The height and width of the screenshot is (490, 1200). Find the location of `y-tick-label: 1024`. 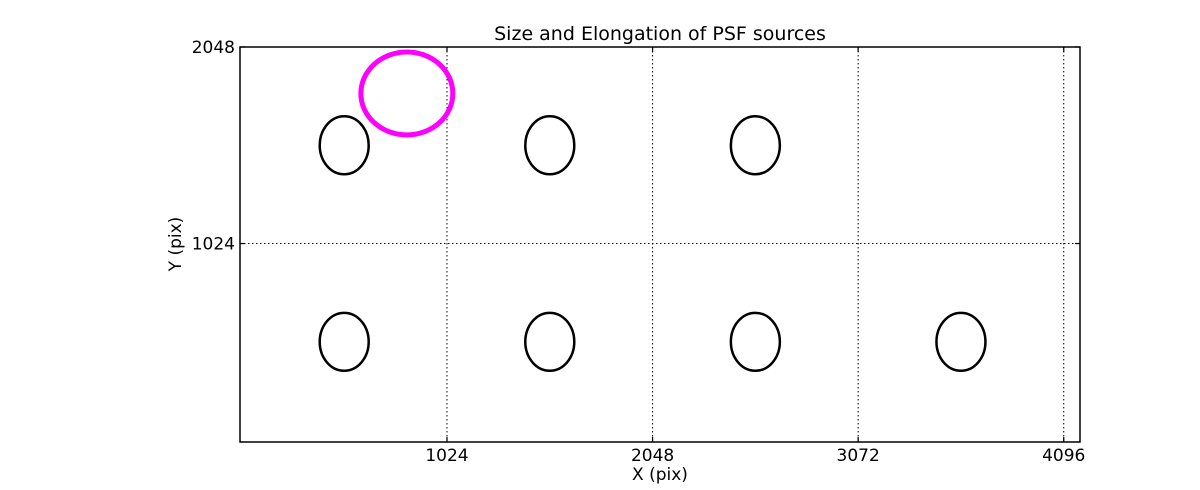

y-tick-label: 1024 is located at coordinates (213, 245).